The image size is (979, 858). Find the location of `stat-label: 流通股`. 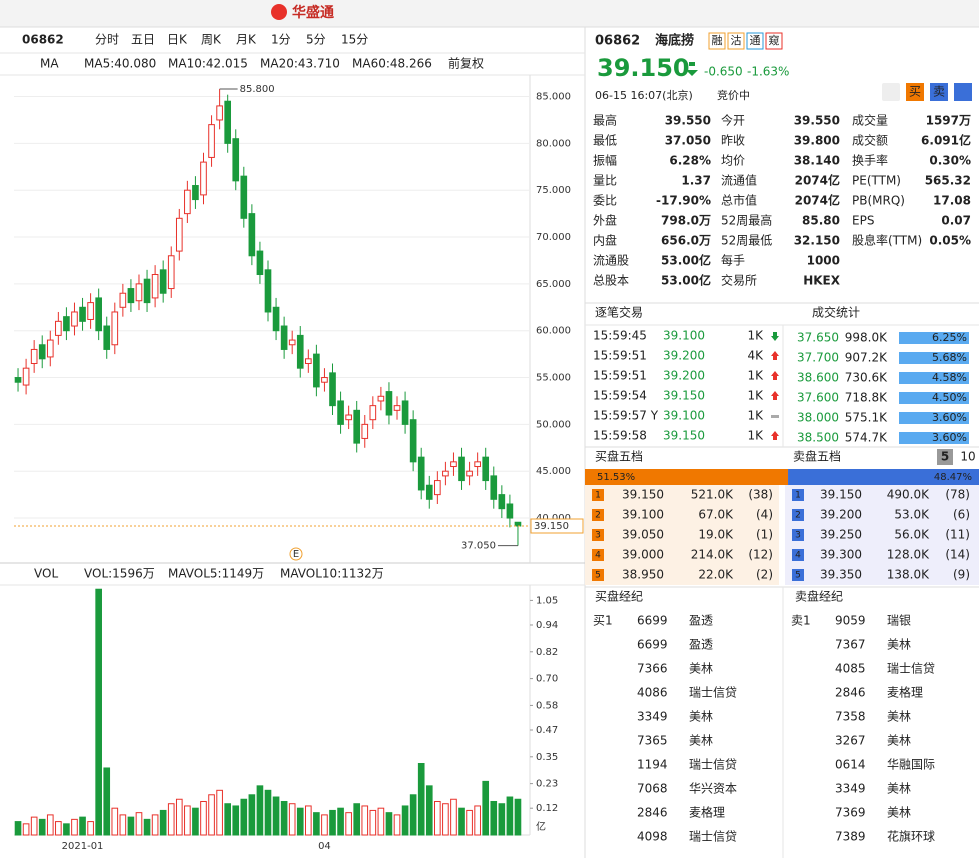

stat-label: 流通股 is located at coordinates (611, 261).